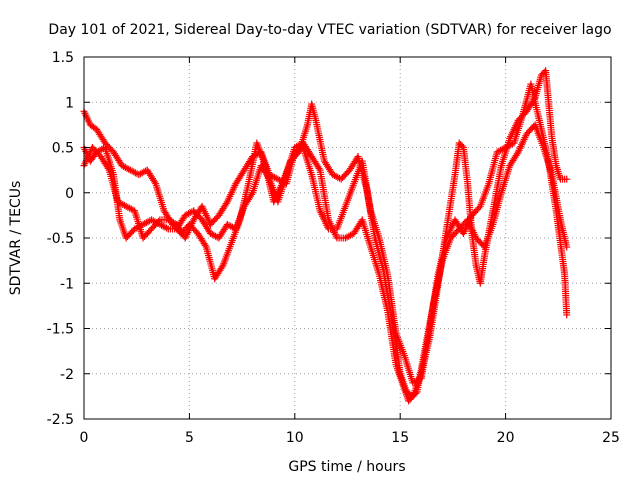 This screenshot has height=480, width=640. I want to click on y-tick-label: -0.5, so click(60, 239).